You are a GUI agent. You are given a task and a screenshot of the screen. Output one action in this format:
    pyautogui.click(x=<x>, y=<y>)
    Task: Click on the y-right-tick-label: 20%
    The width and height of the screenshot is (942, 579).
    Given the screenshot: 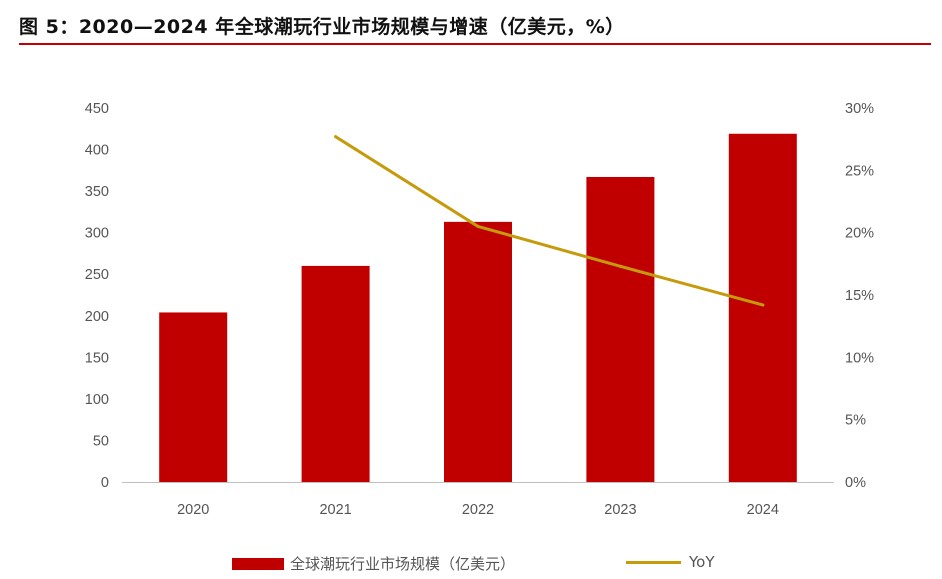 What is the action you would take?
    pyautogui.click(x=859, y=234)
    